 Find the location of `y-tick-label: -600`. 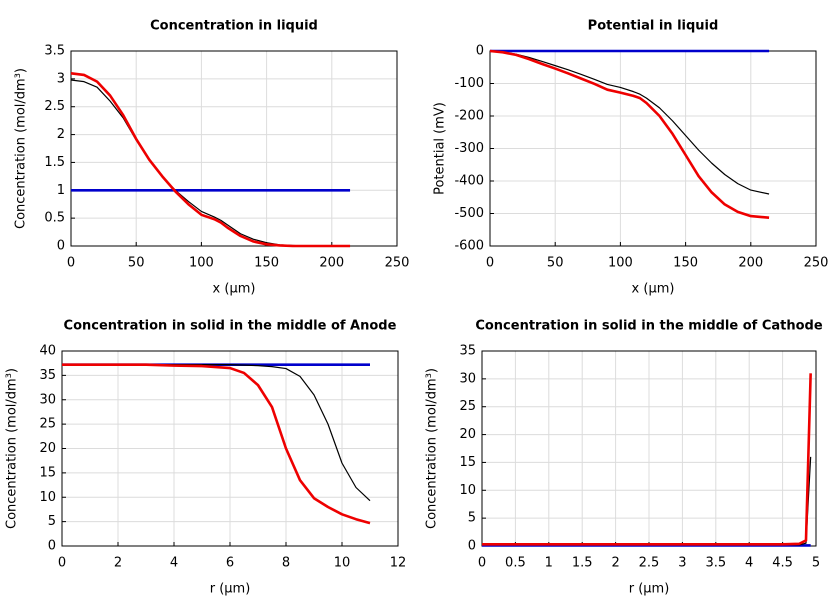

y-tick-label: -600 is located at coordinates (469, 246).